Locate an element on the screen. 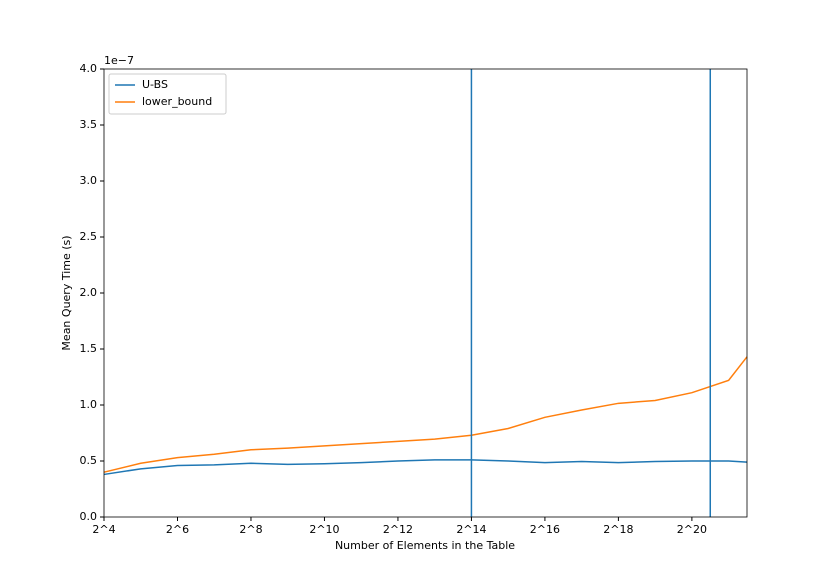  x-tick-label: 2^14 is located at coordinates (471, 529).